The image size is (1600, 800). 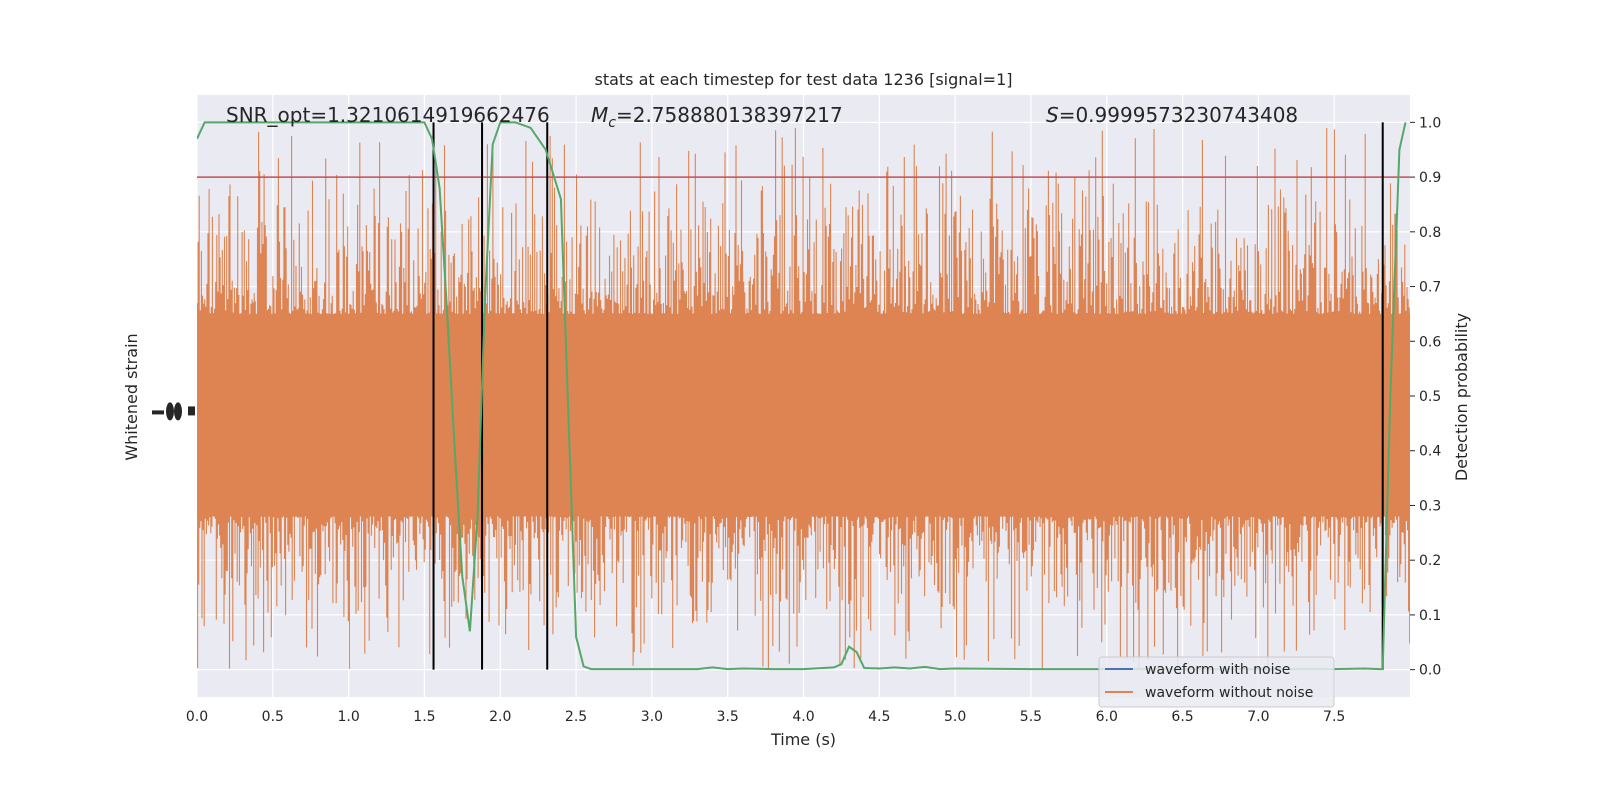 What do you see at coordinates (424, 717) in the screenshot?
I see `x-tick-label: 1.5` at bounding box center [424, 717].